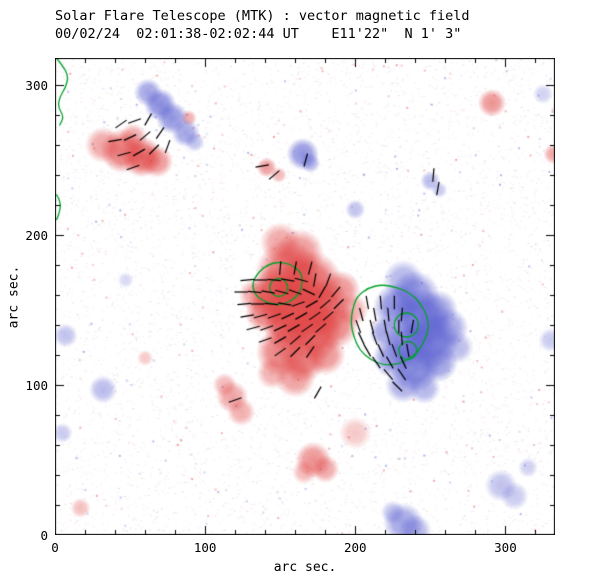 This screenshot has width=612, height=585. Describe the element at coordinates (205, 547) in the screenshot. I see `x-tick-label: 100` at that location.